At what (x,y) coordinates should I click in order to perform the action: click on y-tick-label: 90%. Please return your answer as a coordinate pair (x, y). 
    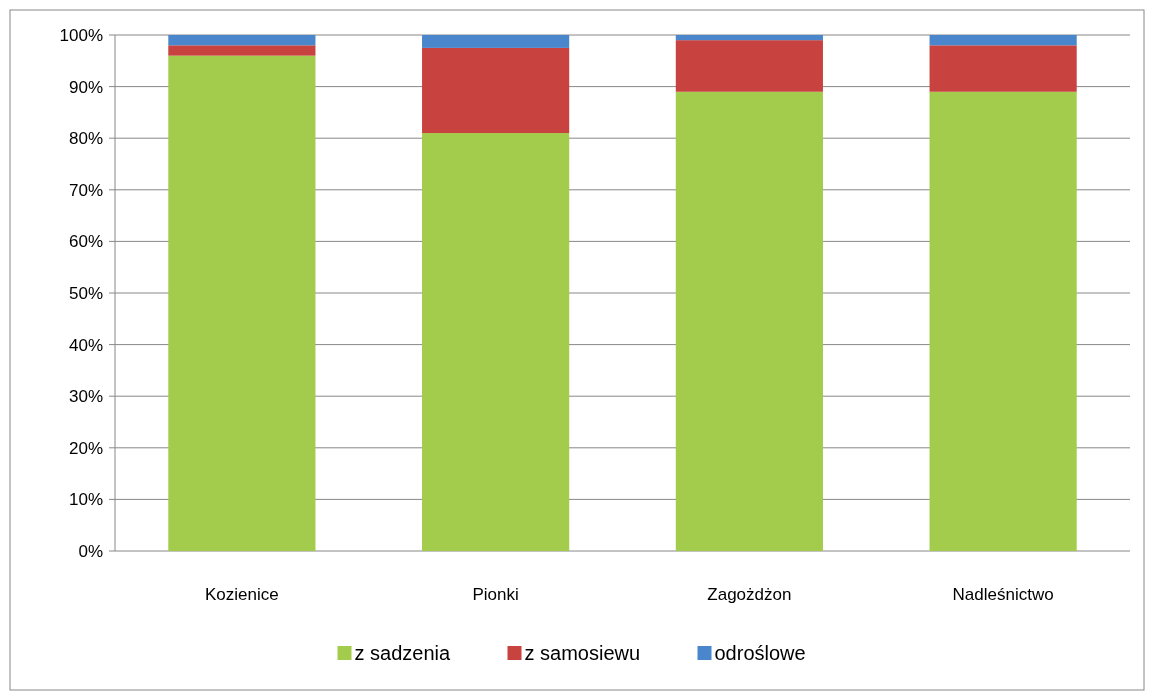
    Looking at the image, I should click on (85, 87).